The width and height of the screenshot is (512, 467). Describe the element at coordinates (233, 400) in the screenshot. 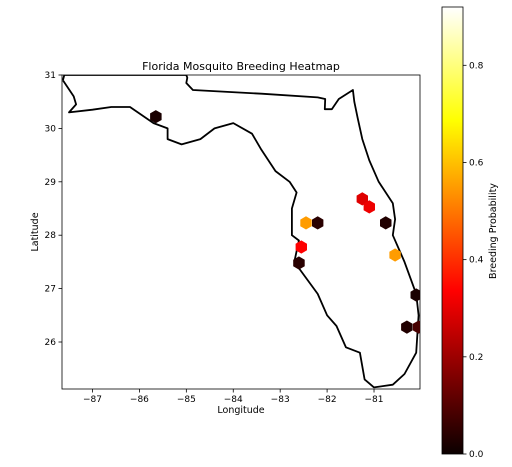

I see `x-tick-label: −84` at that location.